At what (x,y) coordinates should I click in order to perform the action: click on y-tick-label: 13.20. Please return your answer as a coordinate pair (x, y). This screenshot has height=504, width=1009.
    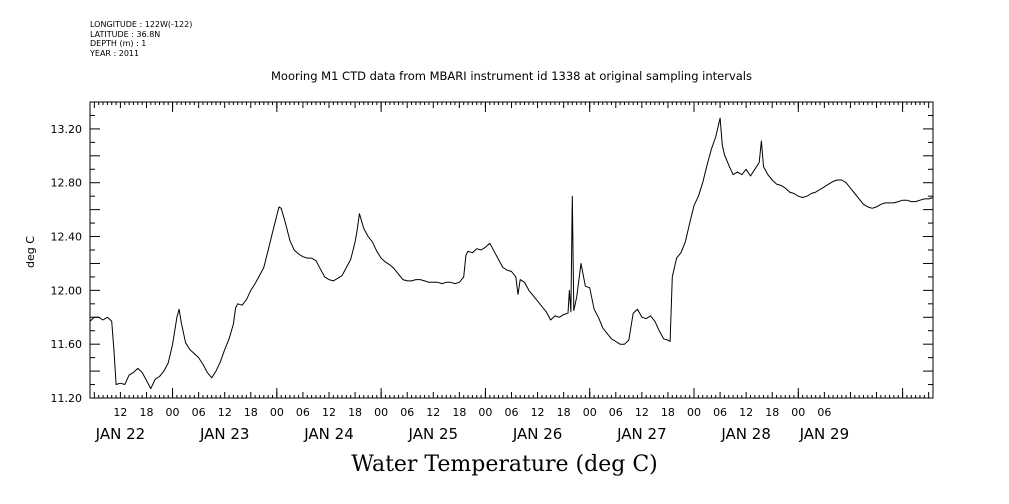
    Looking at the image, I should click on (67, 129).